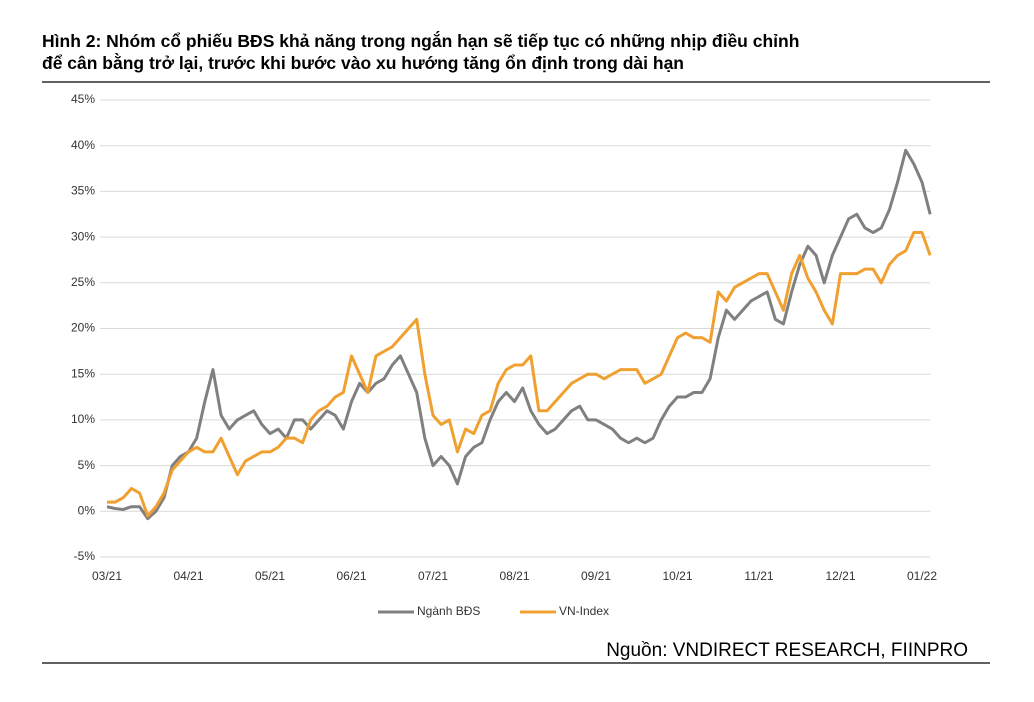 This screenshot has height=702, width=1034. Describe the element at coordinates (83, 191) in the screenshot. I see `y-tick-label: 35%` at that location.